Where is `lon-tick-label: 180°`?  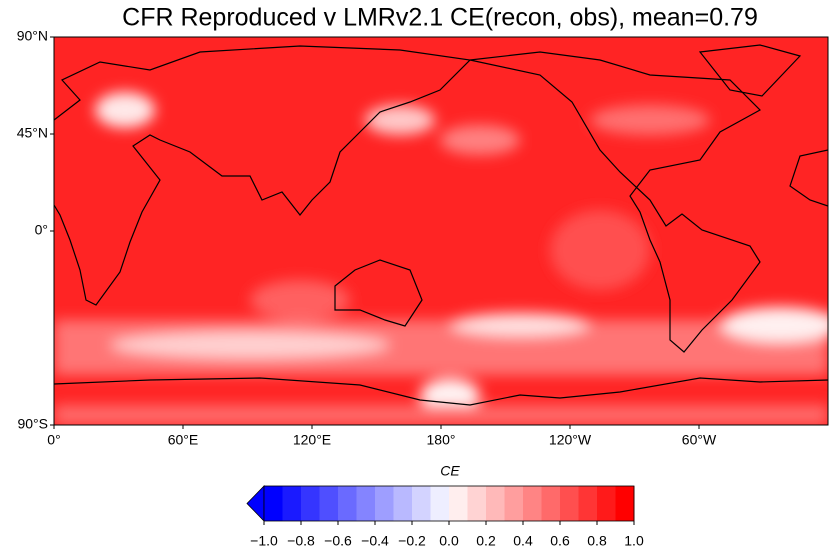
lon-tick-label: 180° is located at coordinates (441, 440).